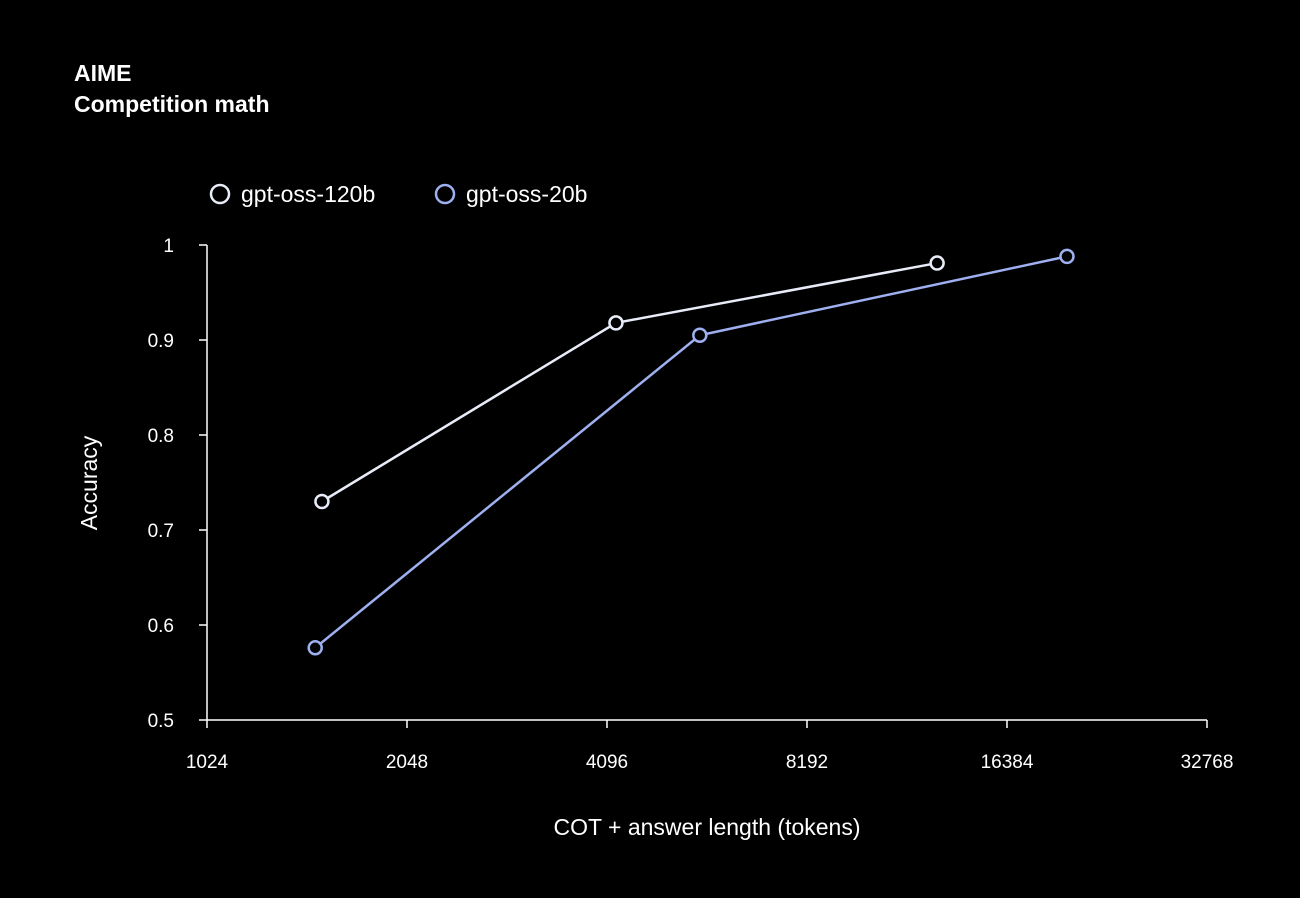  What do you see at coordinates (607, 762) in the screenshot?
I see `x-tick-label: 4096` at bounding box center [607, 762].